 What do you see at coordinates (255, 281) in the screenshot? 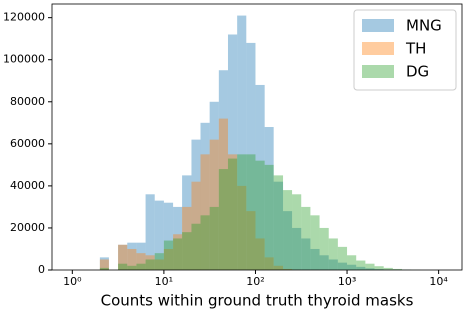
I see `x-tick-label: 10²` at bounding box center [255, 281].